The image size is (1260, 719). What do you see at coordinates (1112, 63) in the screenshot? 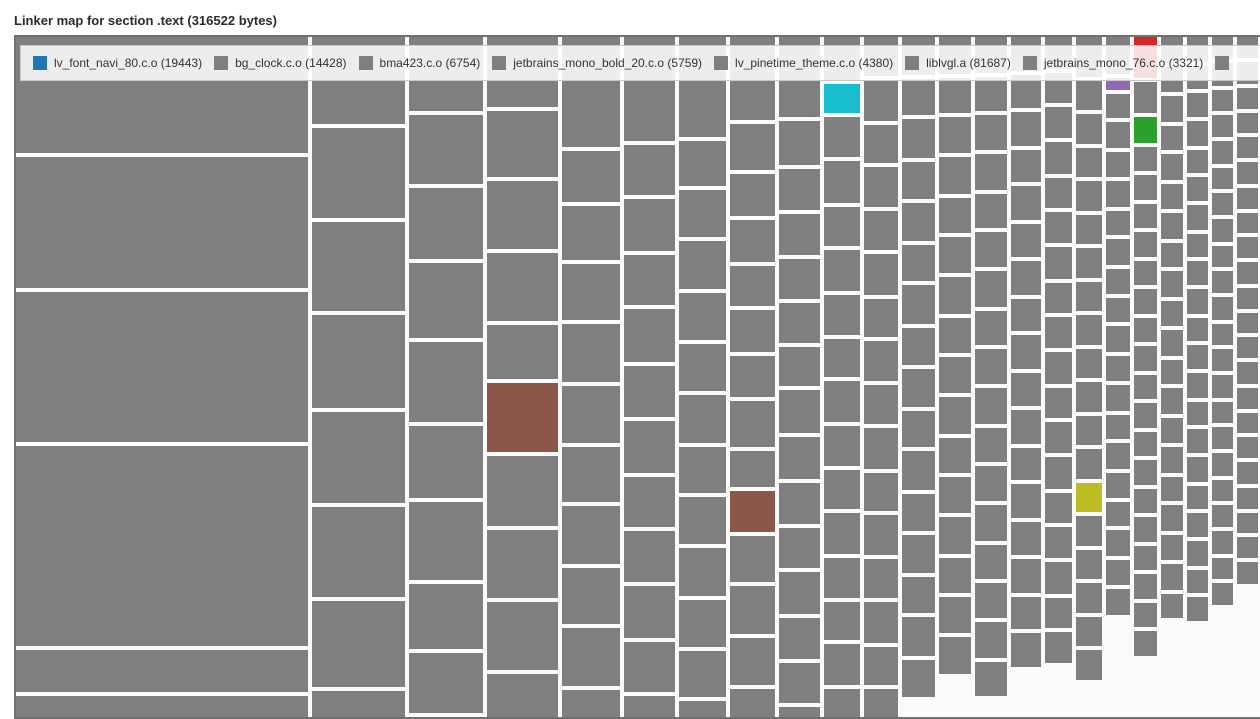
I see `legend-item: jetbrains_mono_76.c.o (3321)` at bounding box center [1112, 63].